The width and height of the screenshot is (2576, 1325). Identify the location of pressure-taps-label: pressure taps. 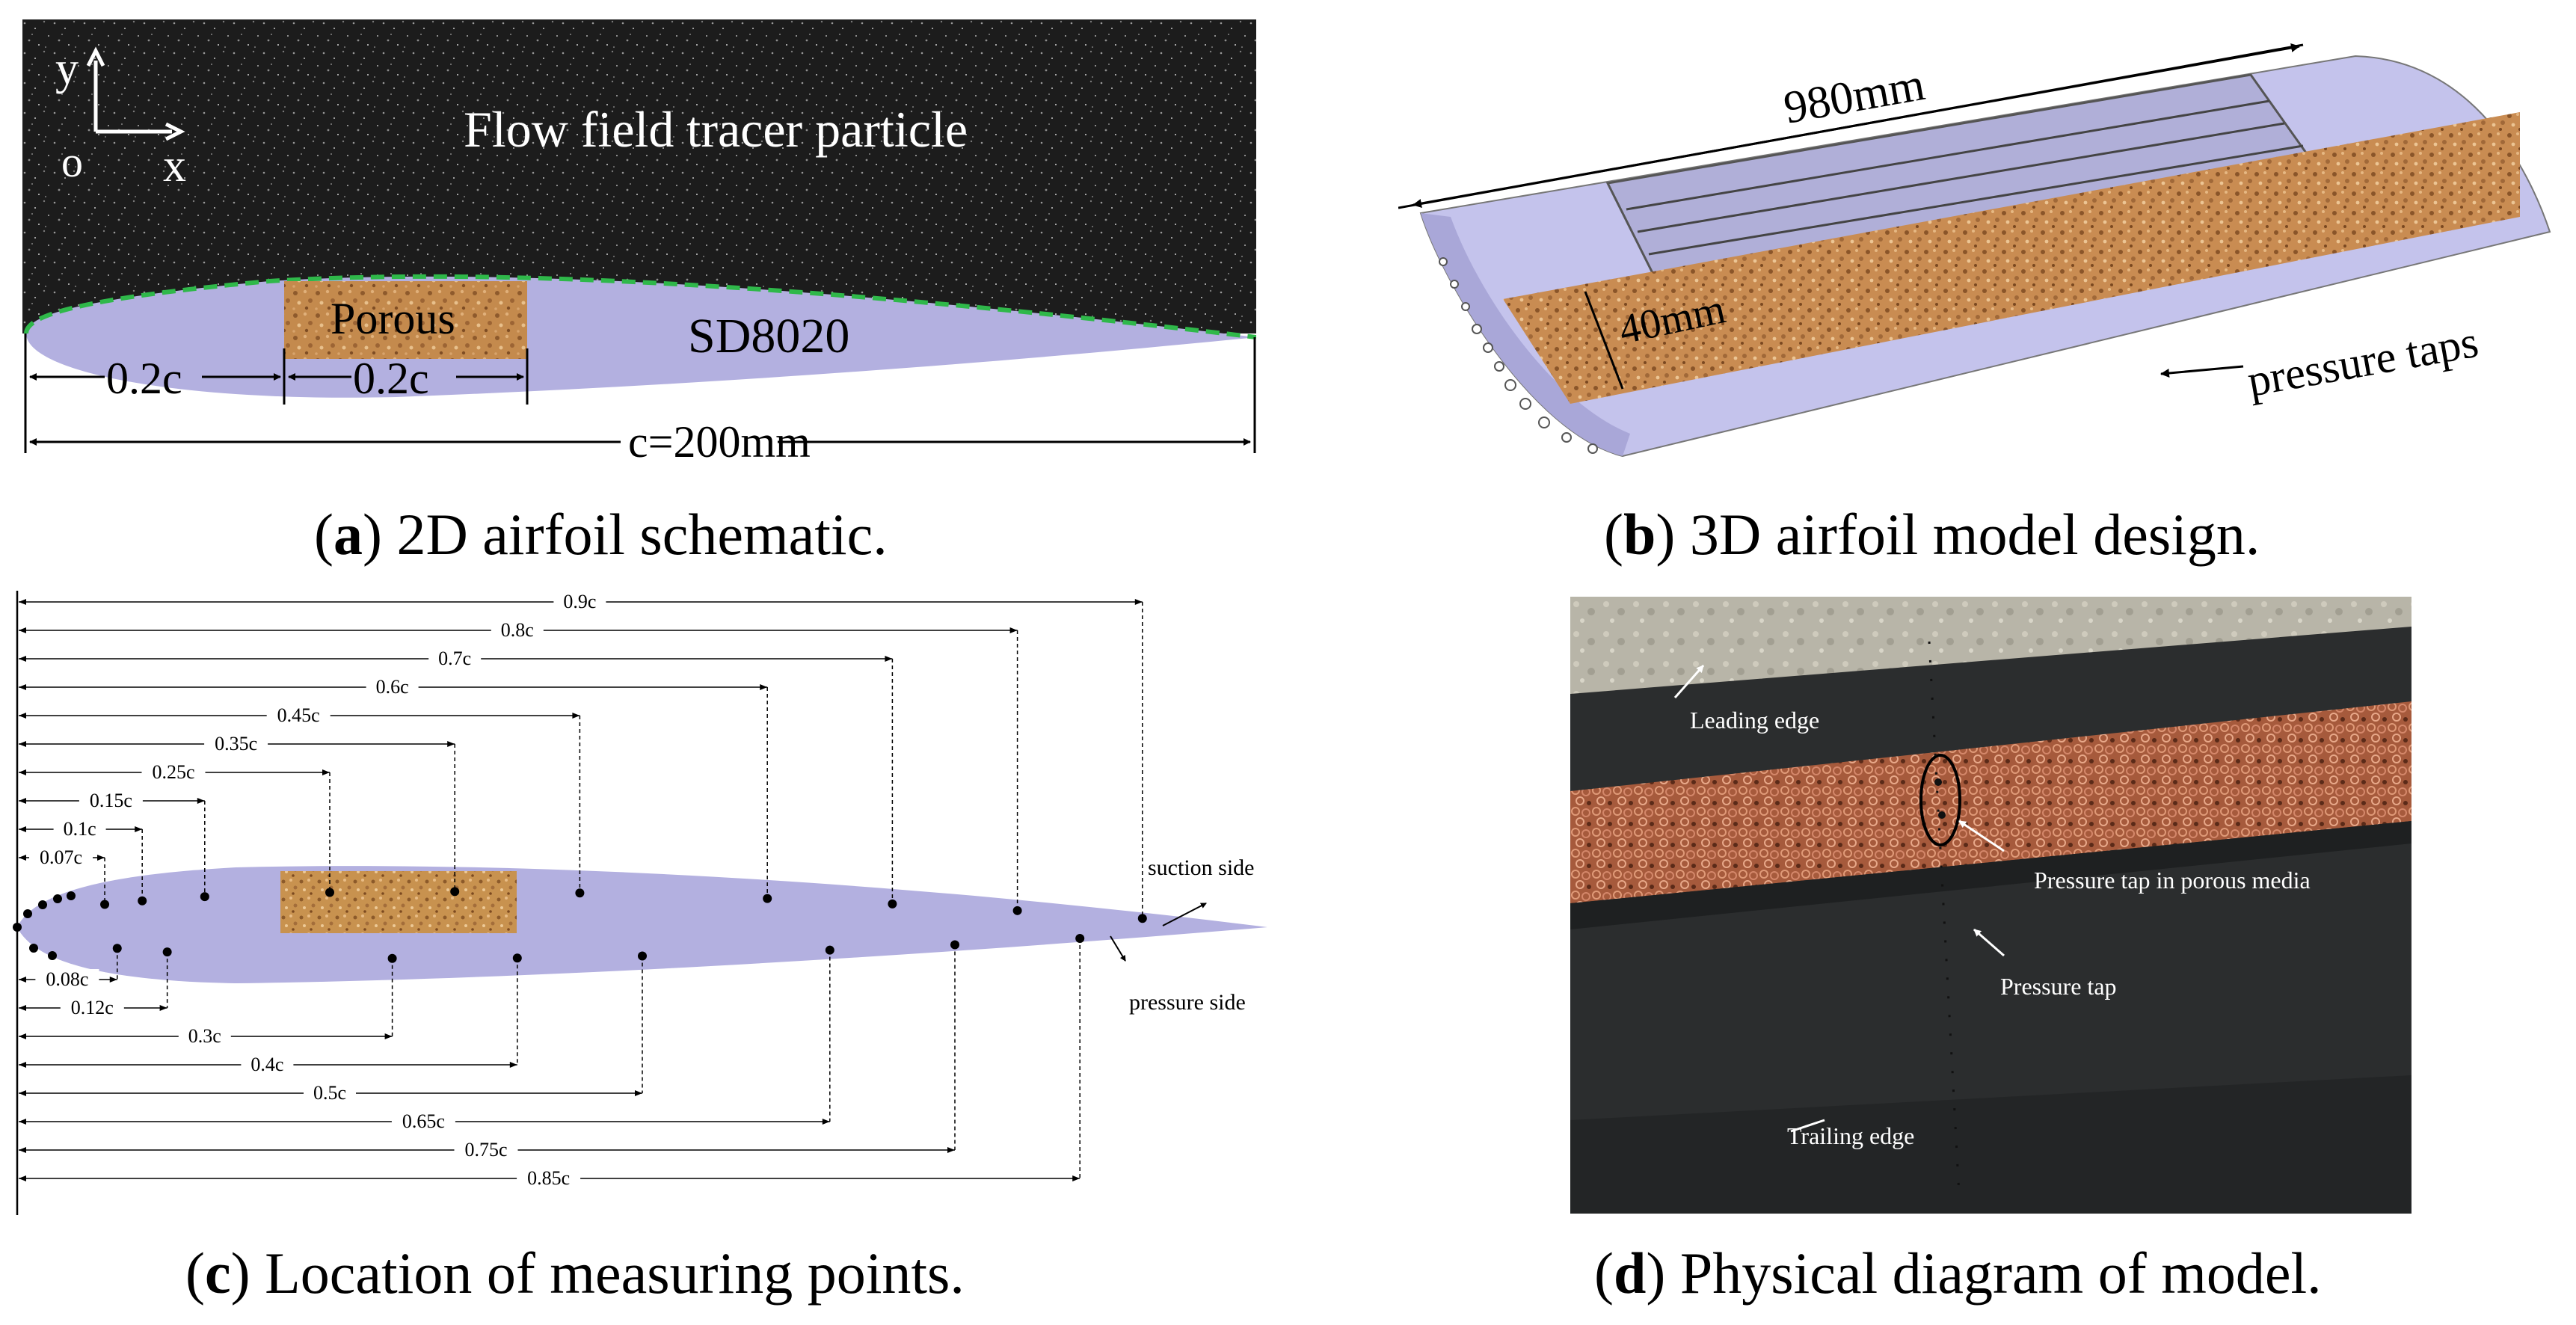
(2363, 362).